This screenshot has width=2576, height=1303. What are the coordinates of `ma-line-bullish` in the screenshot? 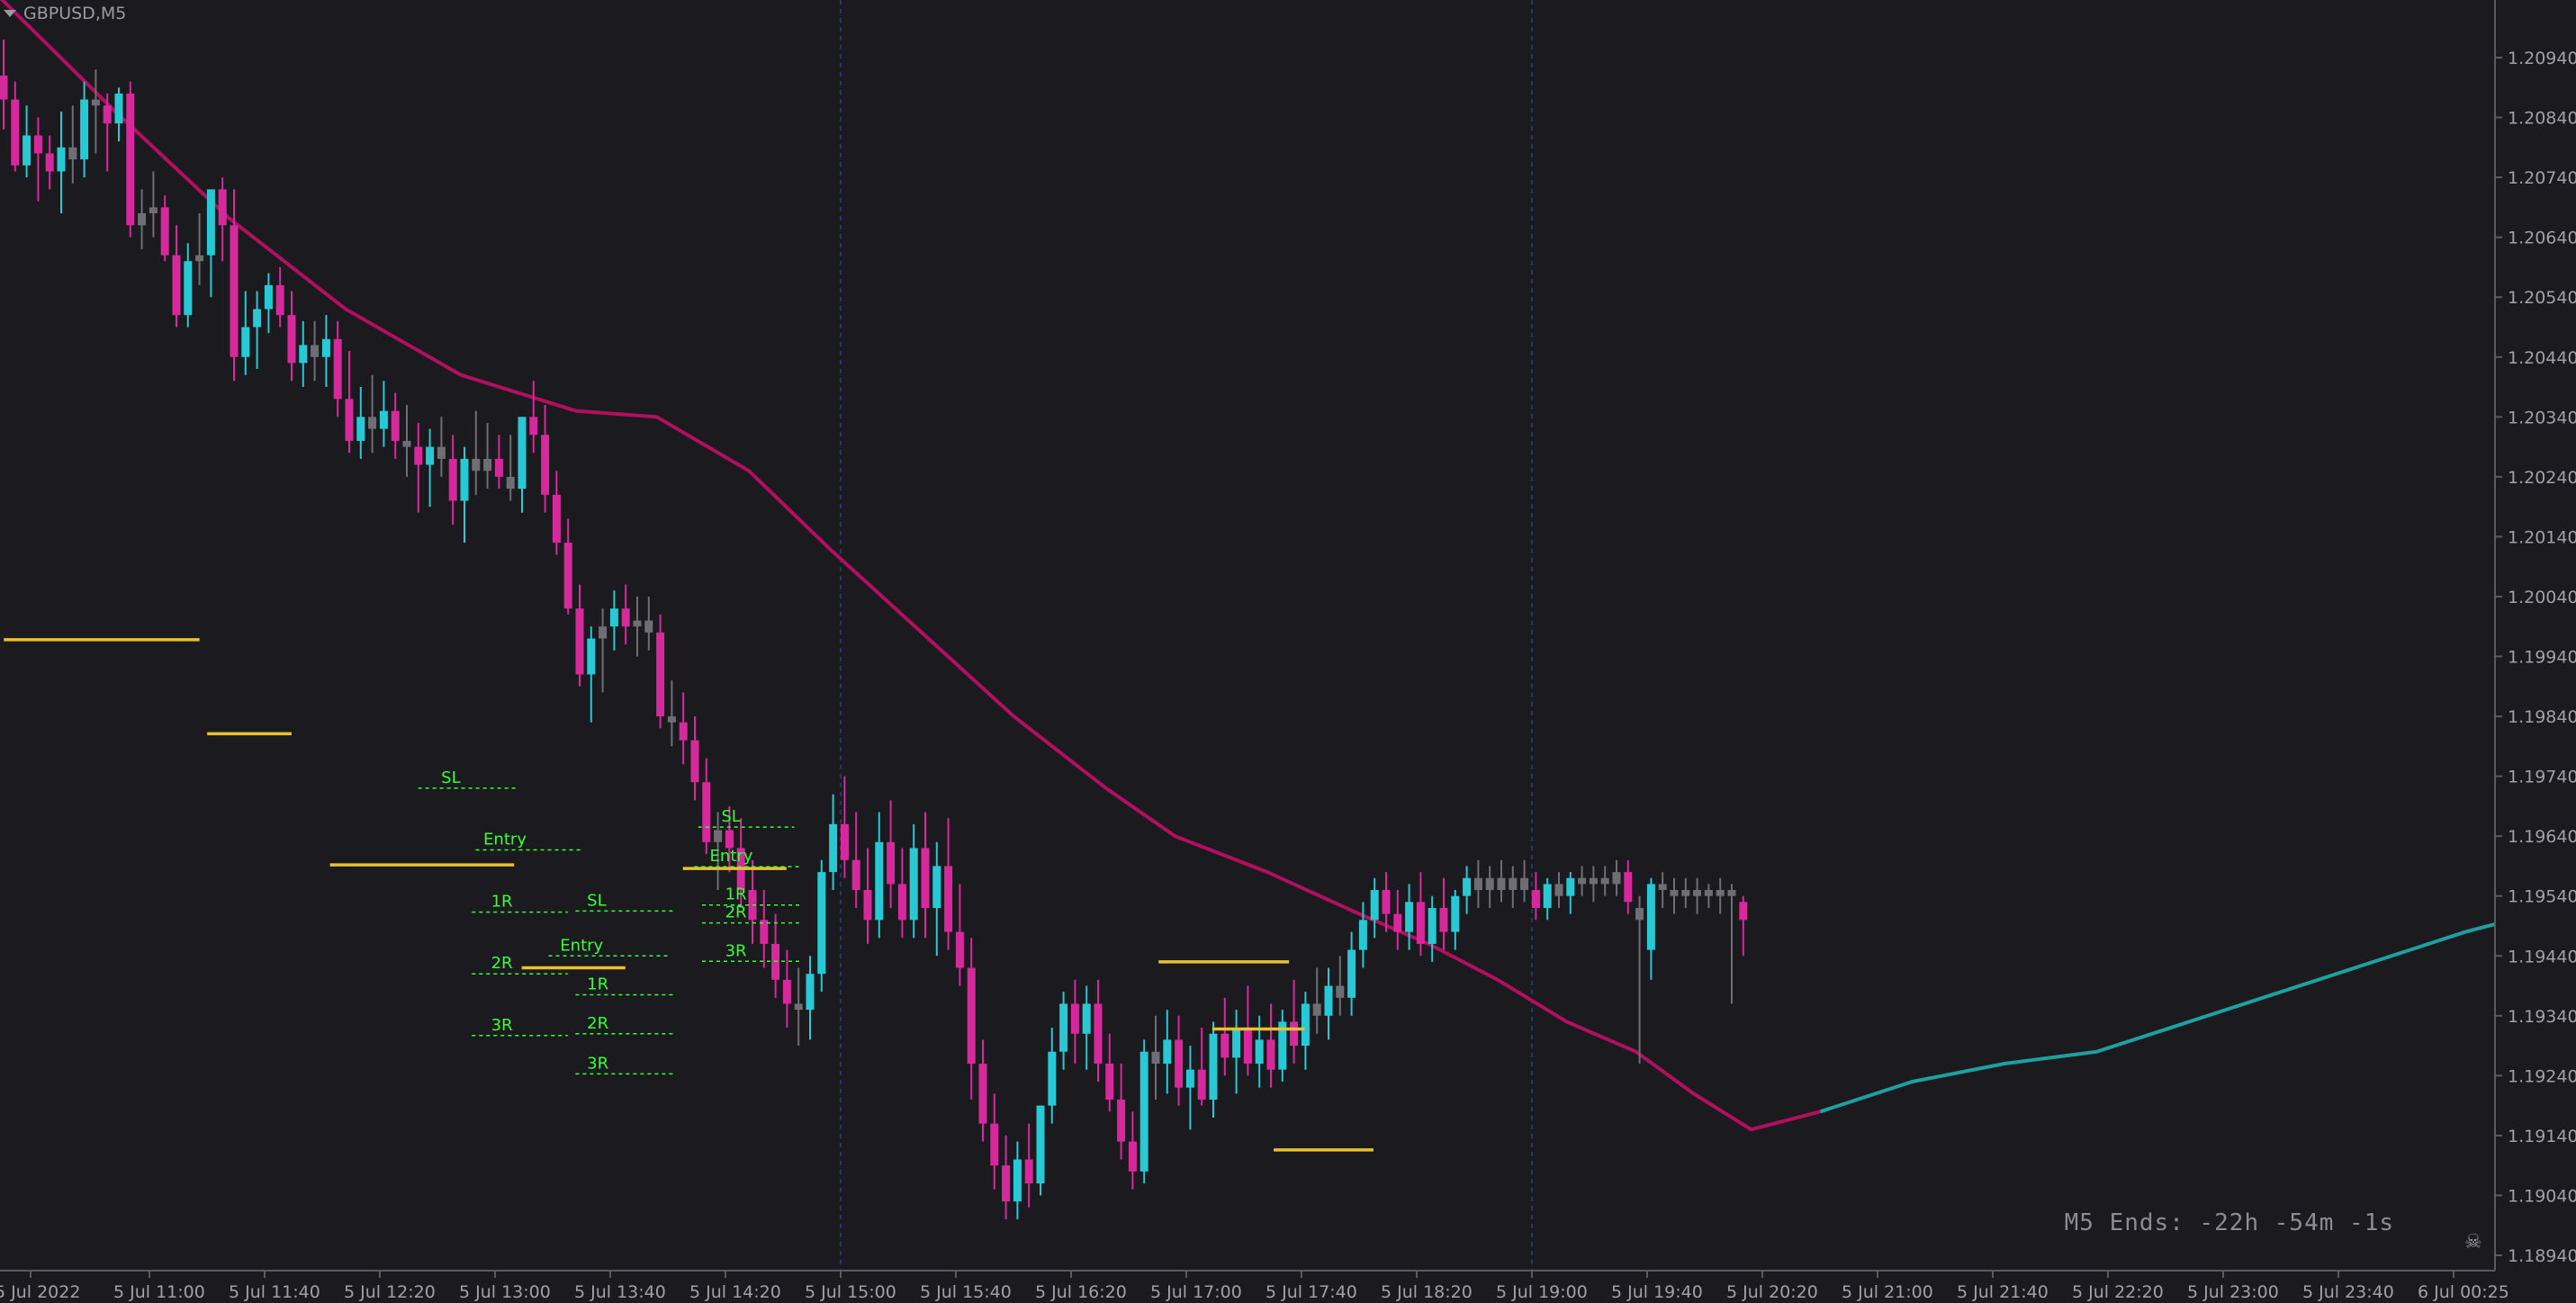 It's located at (2197, 1008).